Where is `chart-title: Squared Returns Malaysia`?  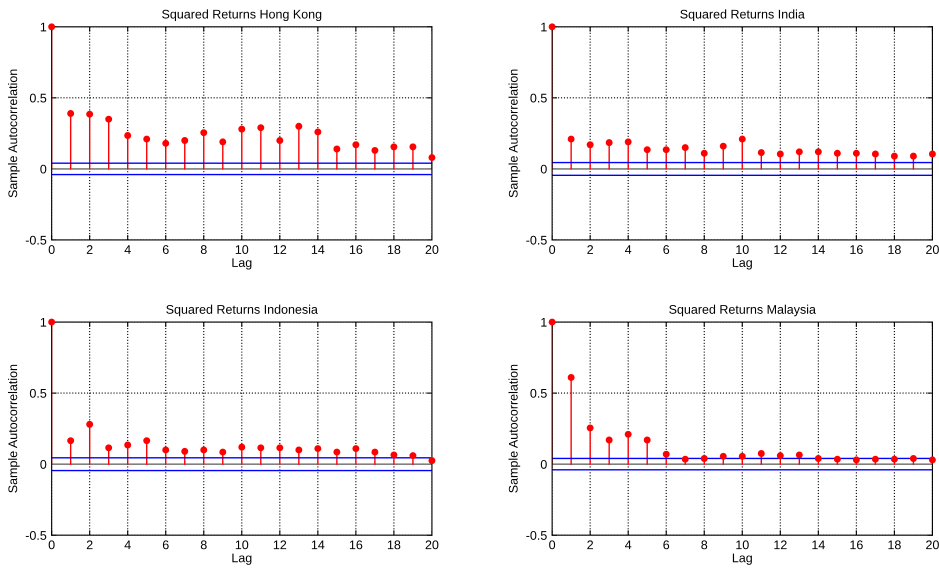
chart-title: Squared Returns Malaysia is located at coordinates (742, 310).